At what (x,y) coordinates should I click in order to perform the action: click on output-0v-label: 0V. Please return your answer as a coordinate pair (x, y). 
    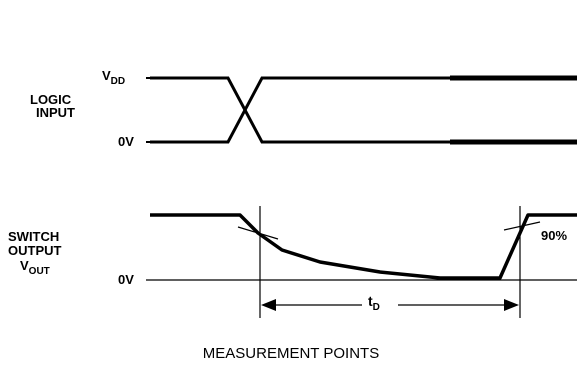
    Looking at the image, I should click on (126, 279).